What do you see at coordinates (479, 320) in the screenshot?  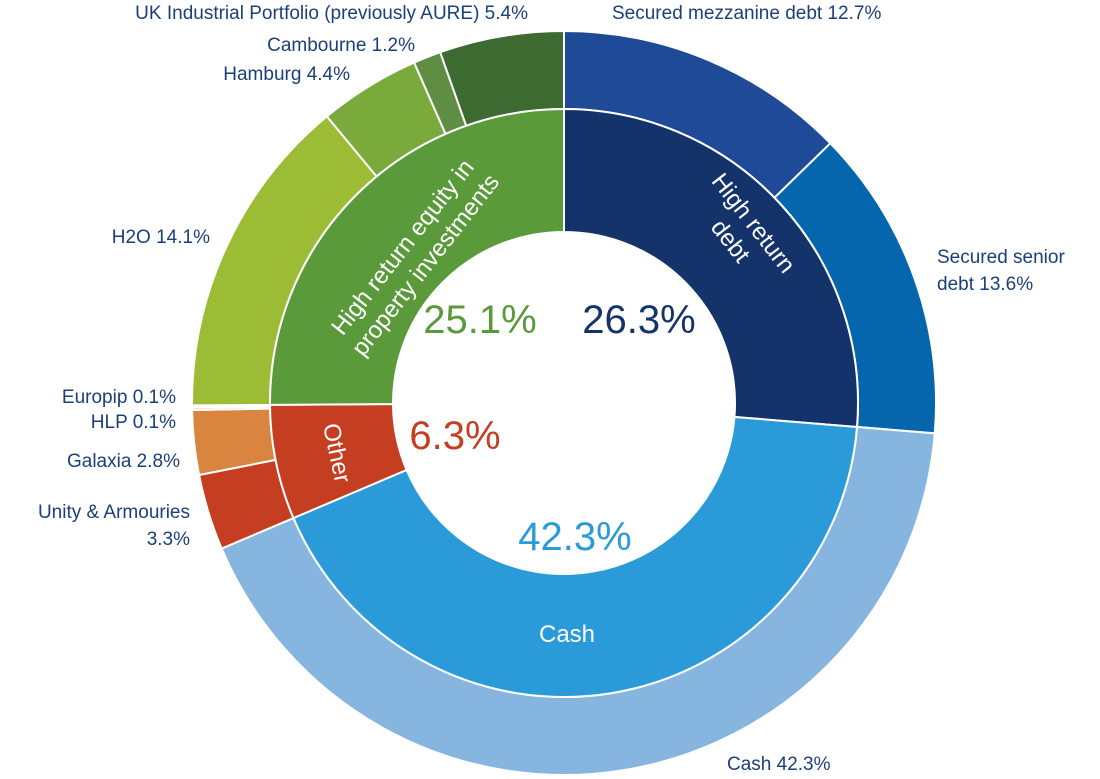 I see `center-pct-high-return-equity-in-property-investments: 25.1%` at bounding box center [479, 320].